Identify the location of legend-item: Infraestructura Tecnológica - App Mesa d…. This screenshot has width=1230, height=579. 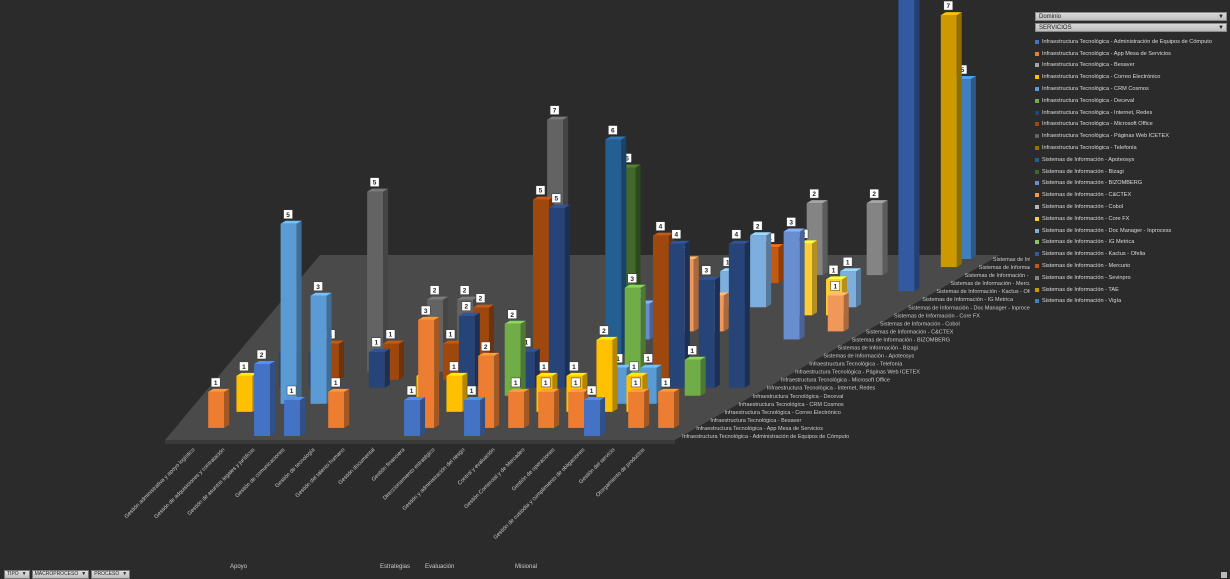
(1131, 54).